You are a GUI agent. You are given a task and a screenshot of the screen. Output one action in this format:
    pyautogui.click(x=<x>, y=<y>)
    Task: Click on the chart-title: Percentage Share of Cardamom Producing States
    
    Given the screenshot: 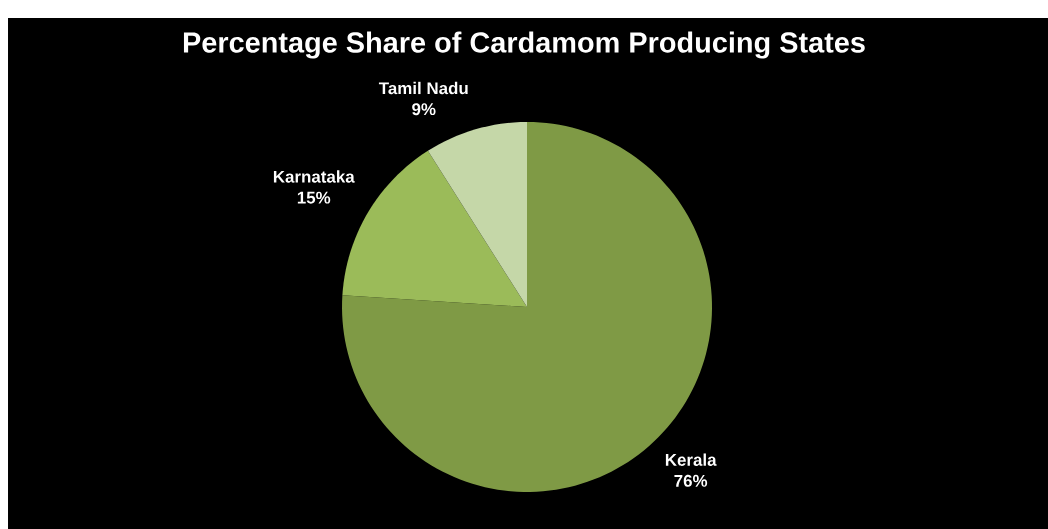 What is the action you would take?
    pyautogui.click(x=524, y=45)
    